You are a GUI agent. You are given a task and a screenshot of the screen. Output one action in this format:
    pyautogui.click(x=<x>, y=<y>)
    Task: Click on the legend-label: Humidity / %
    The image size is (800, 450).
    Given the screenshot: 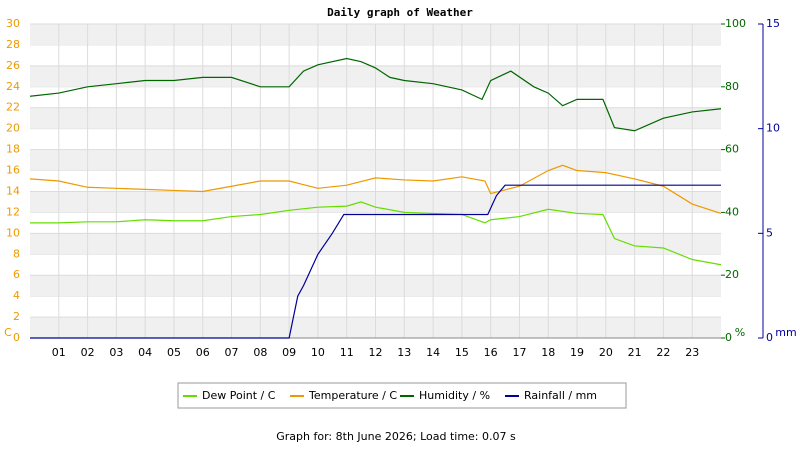 What is the action you would take?
    pyautogui.click(x=454, y=395)
    